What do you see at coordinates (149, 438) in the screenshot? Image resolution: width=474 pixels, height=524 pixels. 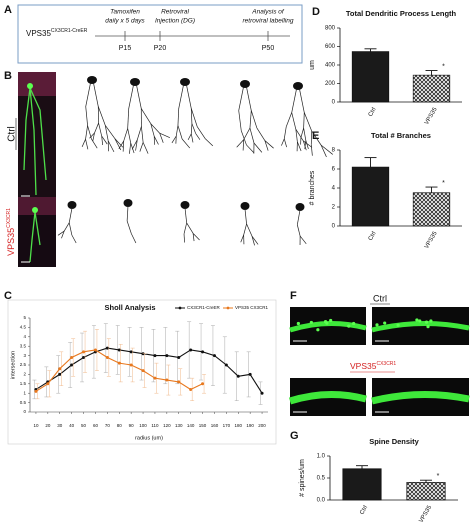 I see `x-axis-label: radius (um)` at bounding box center [149, 438].